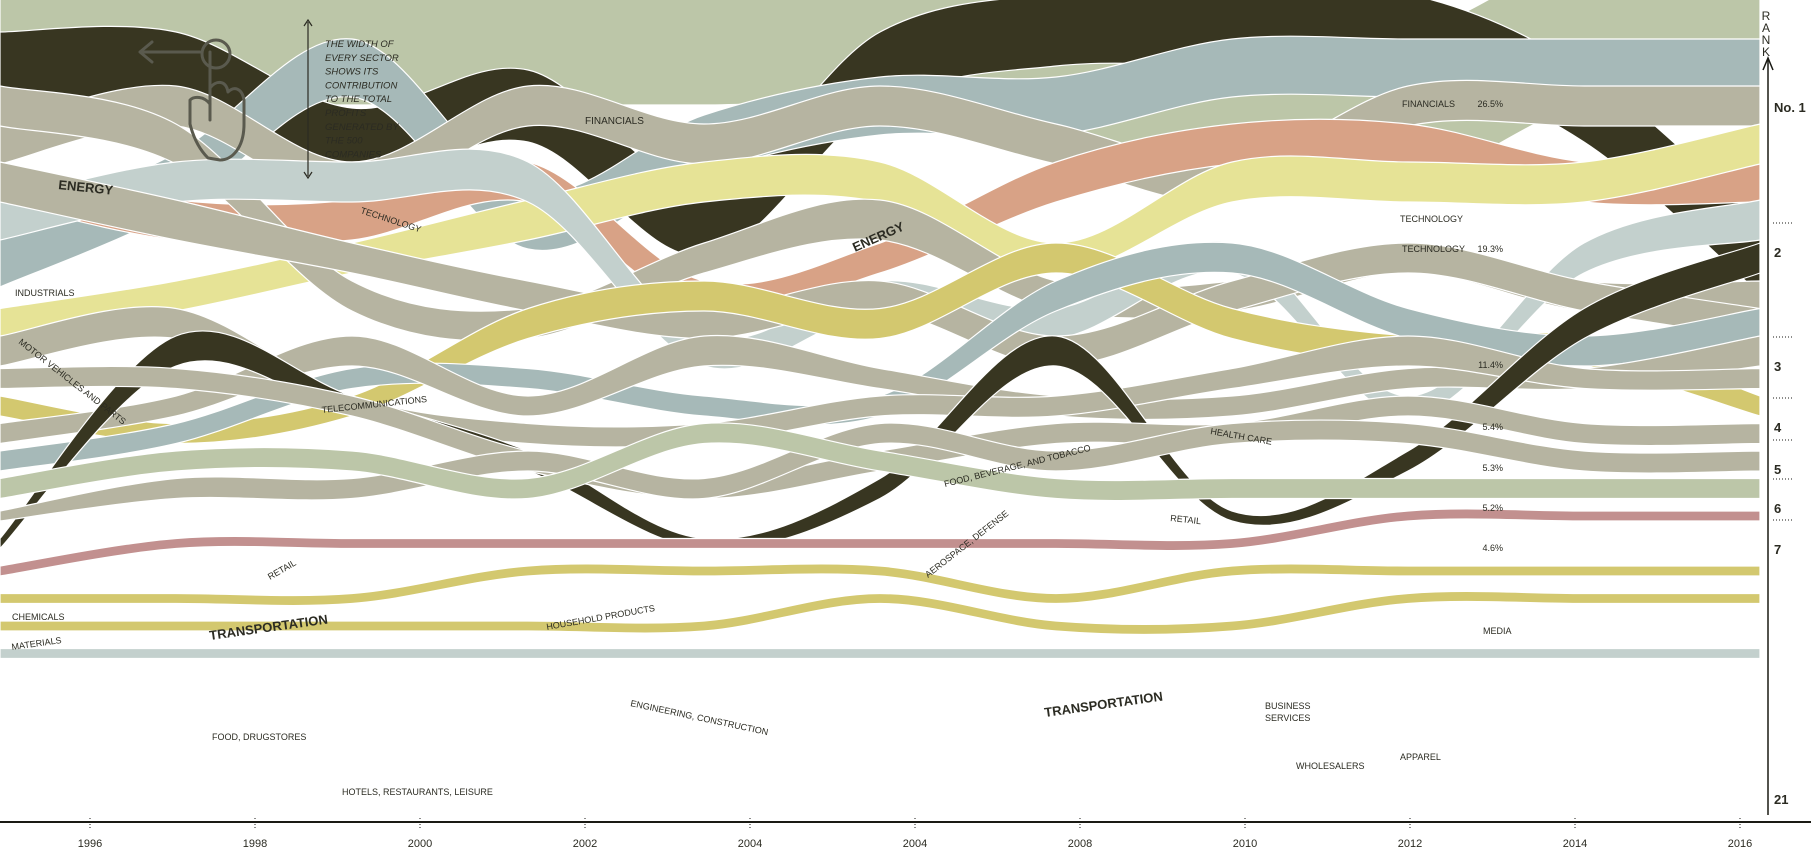 This screenshot has width=1811, height=860. What do you see at coordinates (1433, 249) in the screenshot?
I see `share-sector-2: TECHNOLOGY` at bounding box center [1433, 249].